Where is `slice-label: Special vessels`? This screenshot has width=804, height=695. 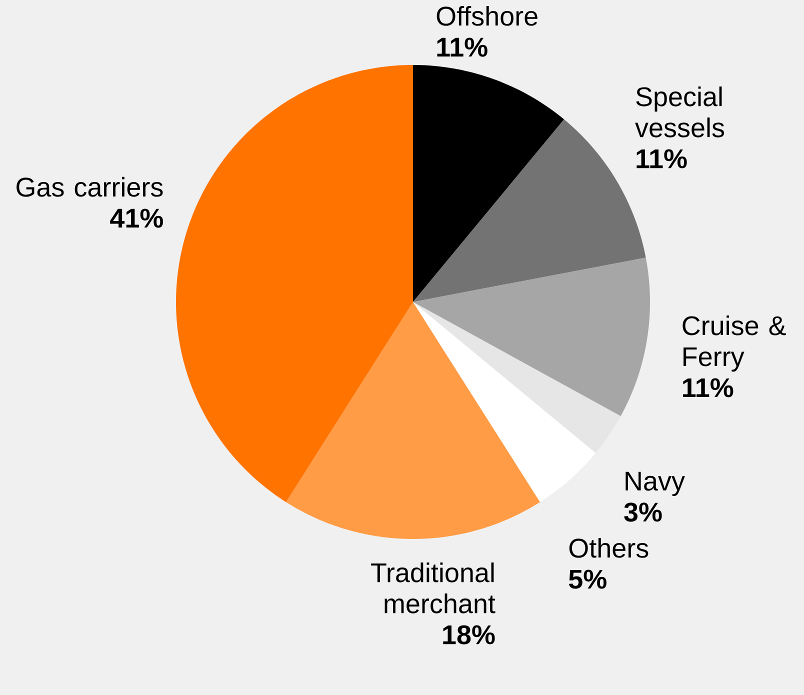 slice-label: Special vessels is located at coordinates (679, 112).